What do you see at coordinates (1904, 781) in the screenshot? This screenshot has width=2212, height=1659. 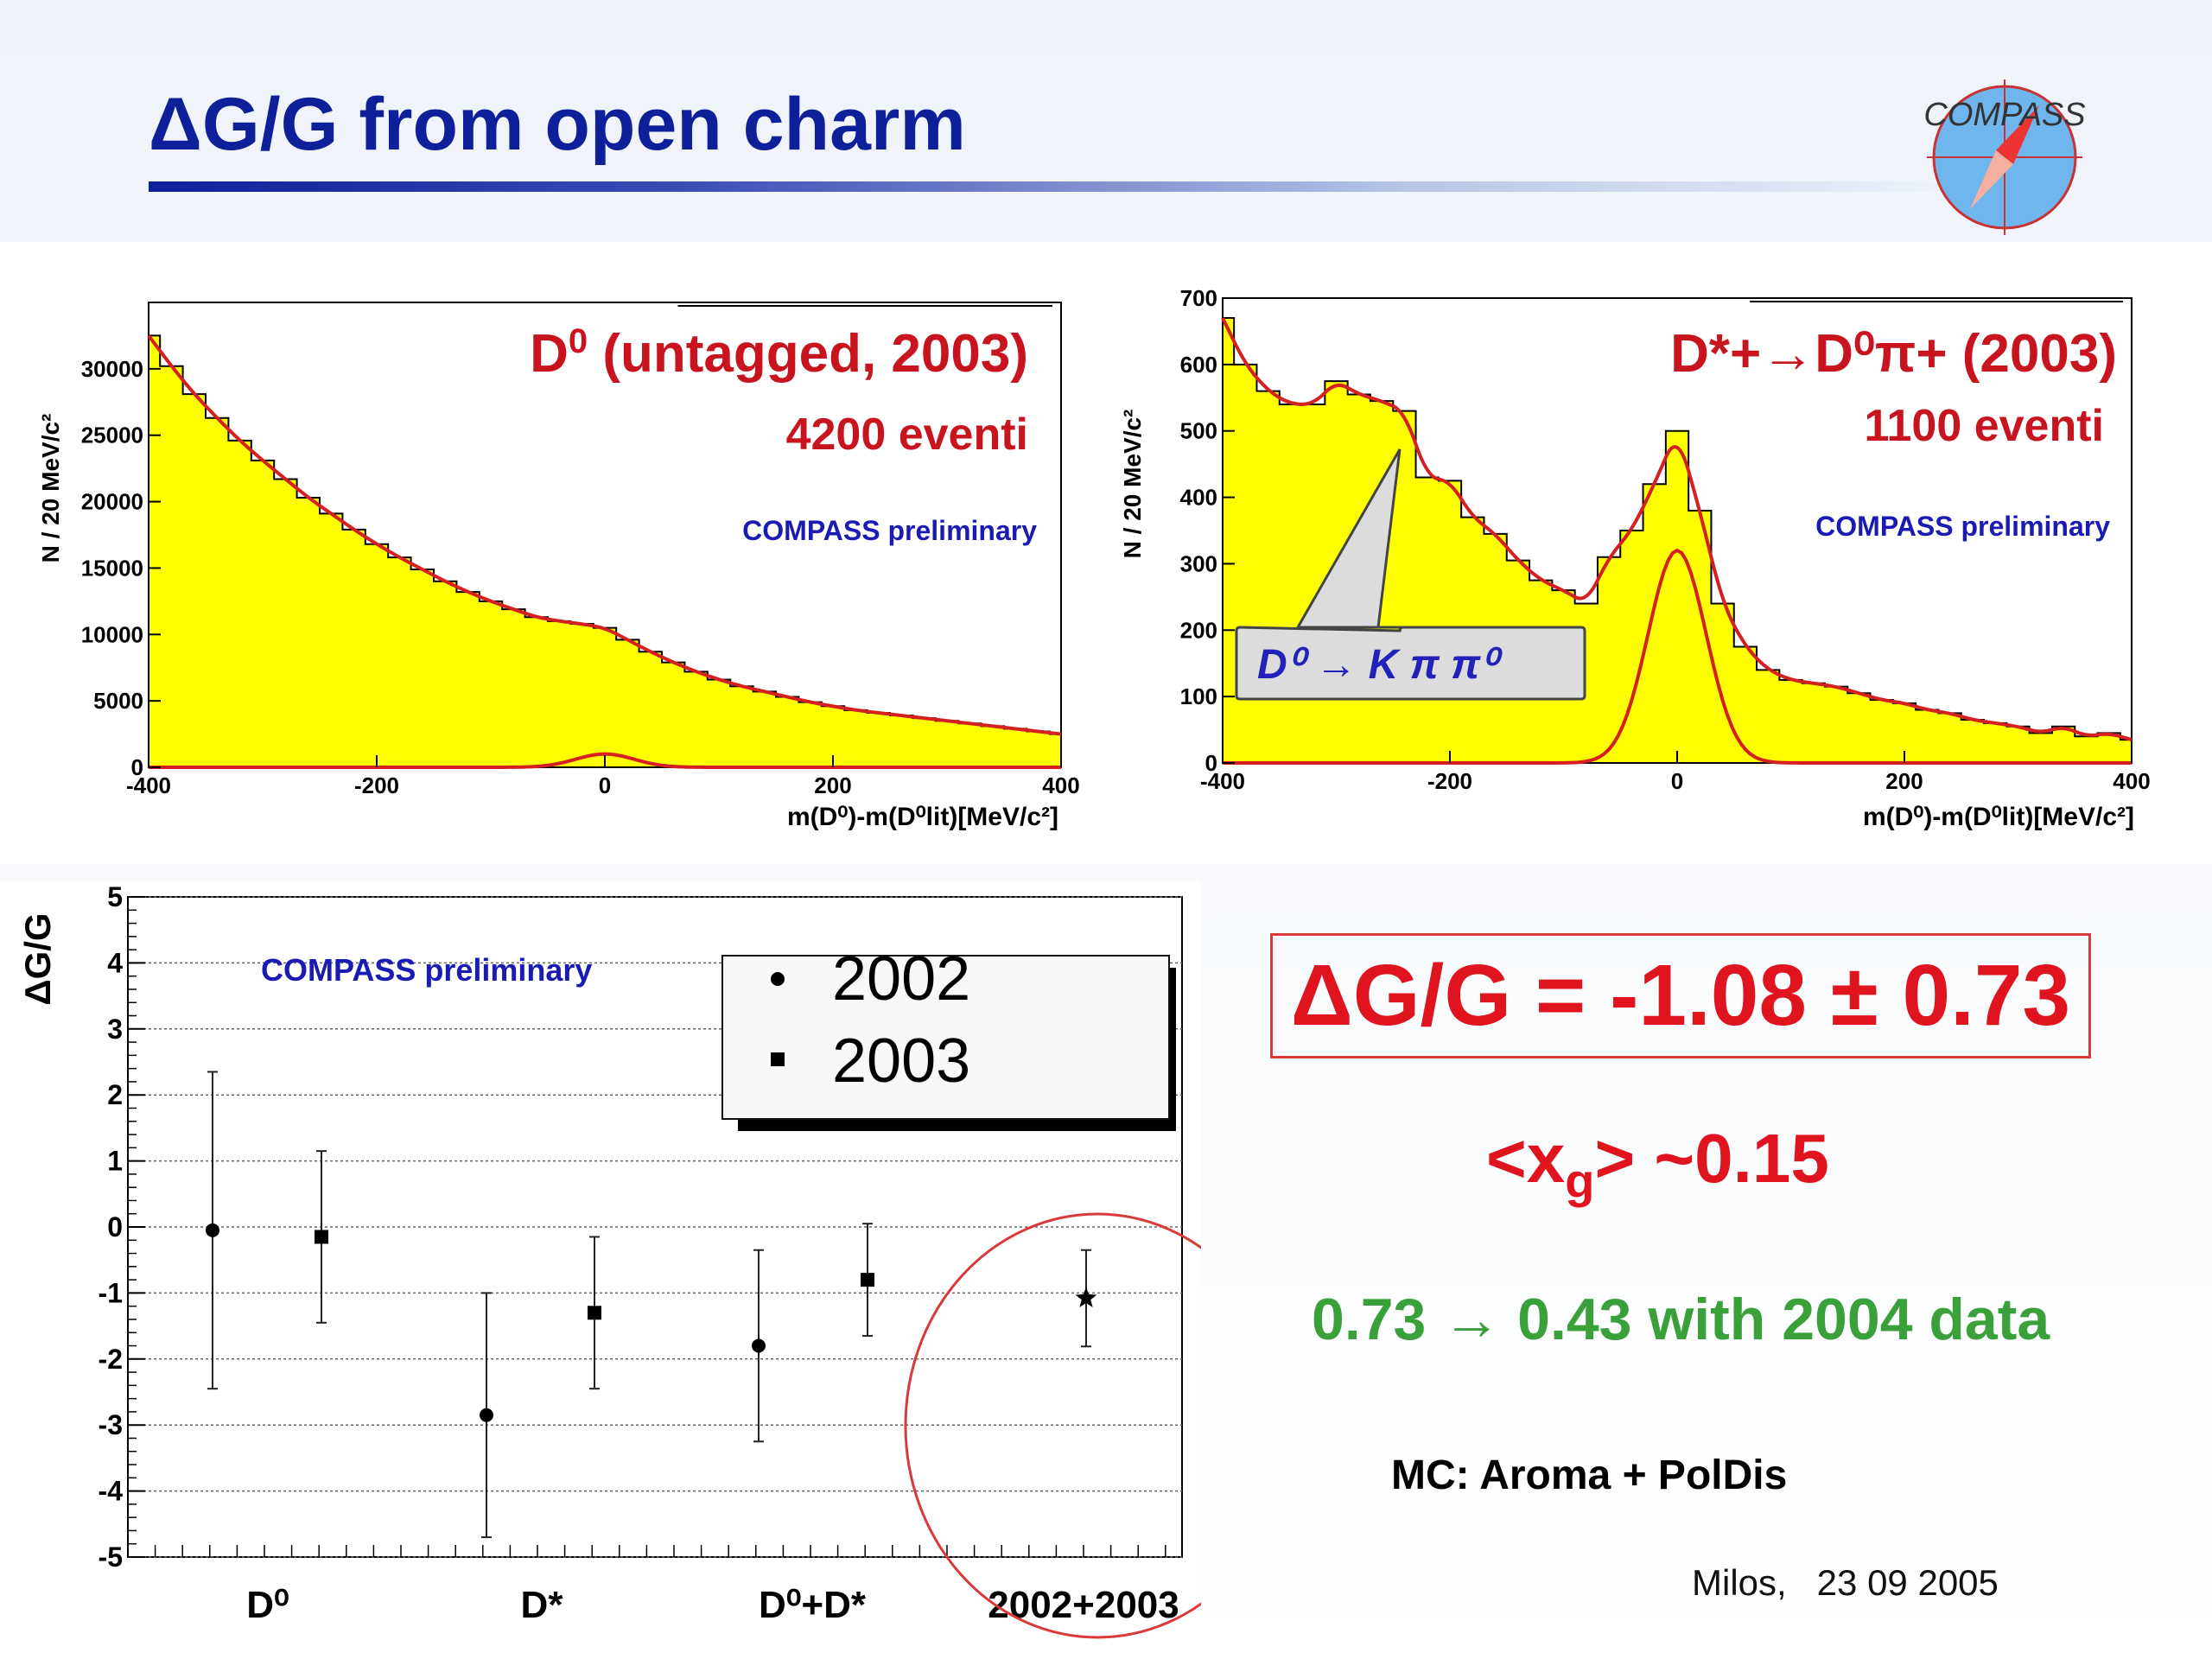 I see `dstar-xtick-label: 200` at bounding box center [1904, 781].